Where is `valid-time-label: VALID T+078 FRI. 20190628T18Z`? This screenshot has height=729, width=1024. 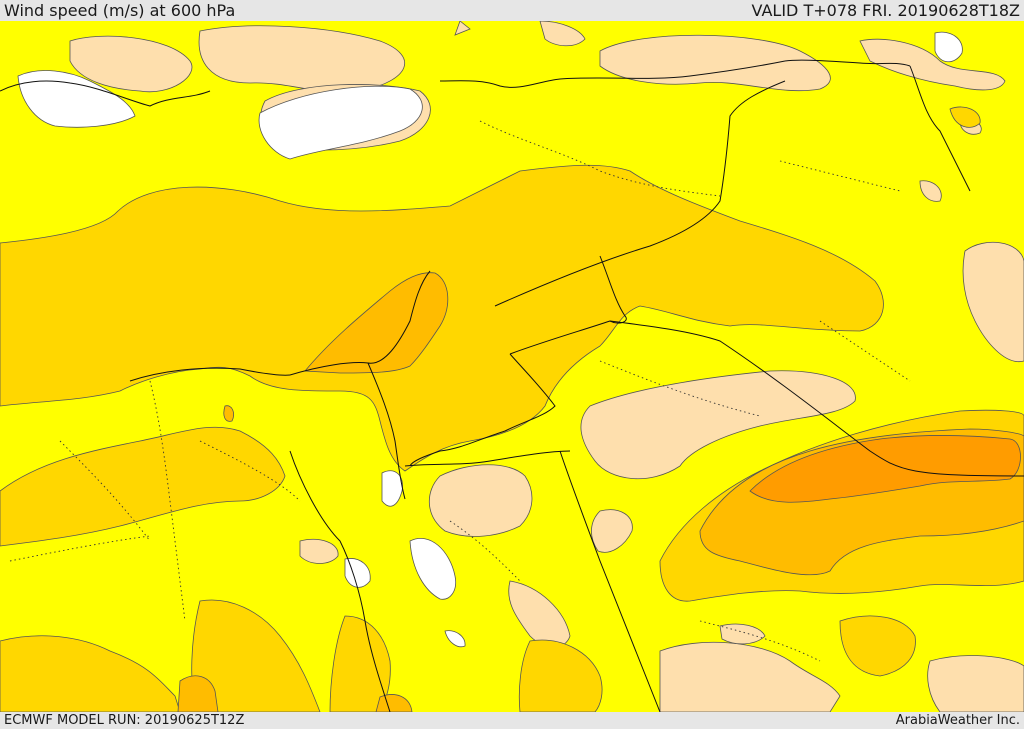 valid-time-label: VALID T+078 FRI. 20190628T18Z is located at coordinates (885, 10).